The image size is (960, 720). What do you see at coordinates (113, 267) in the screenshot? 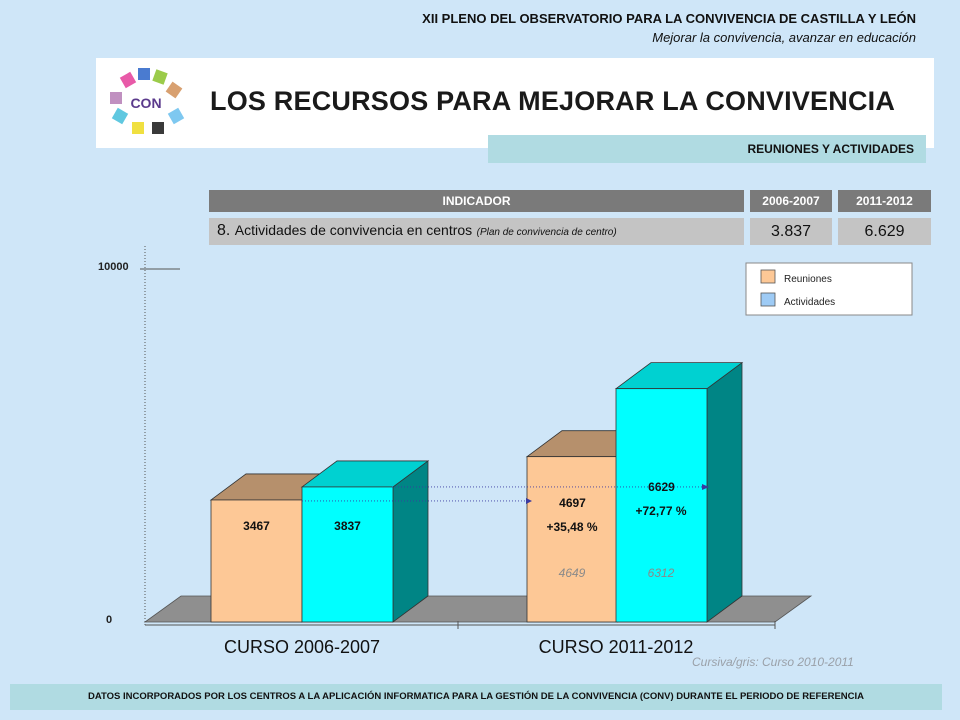
I see `y-tick-label: 10000` at bounding box center [113, 267].